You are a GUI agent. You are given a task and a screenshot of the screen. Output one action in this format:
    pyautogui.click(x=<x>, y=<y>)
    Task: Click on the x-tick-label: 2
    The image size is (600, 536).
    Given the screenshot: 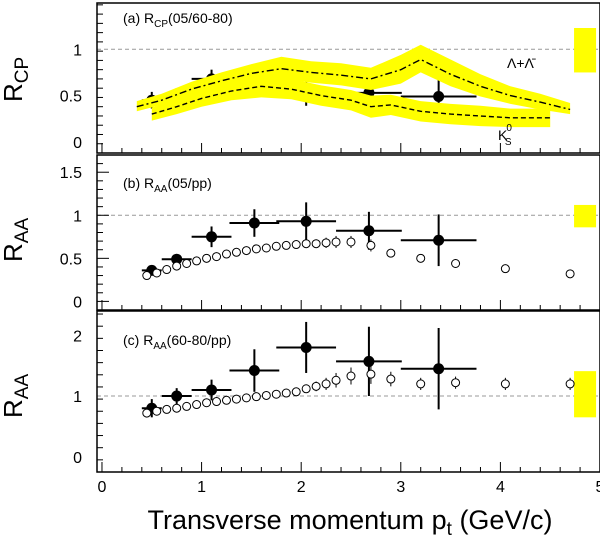 What is the action you would take?
    pyautogui.click(x=301, y=487)
    